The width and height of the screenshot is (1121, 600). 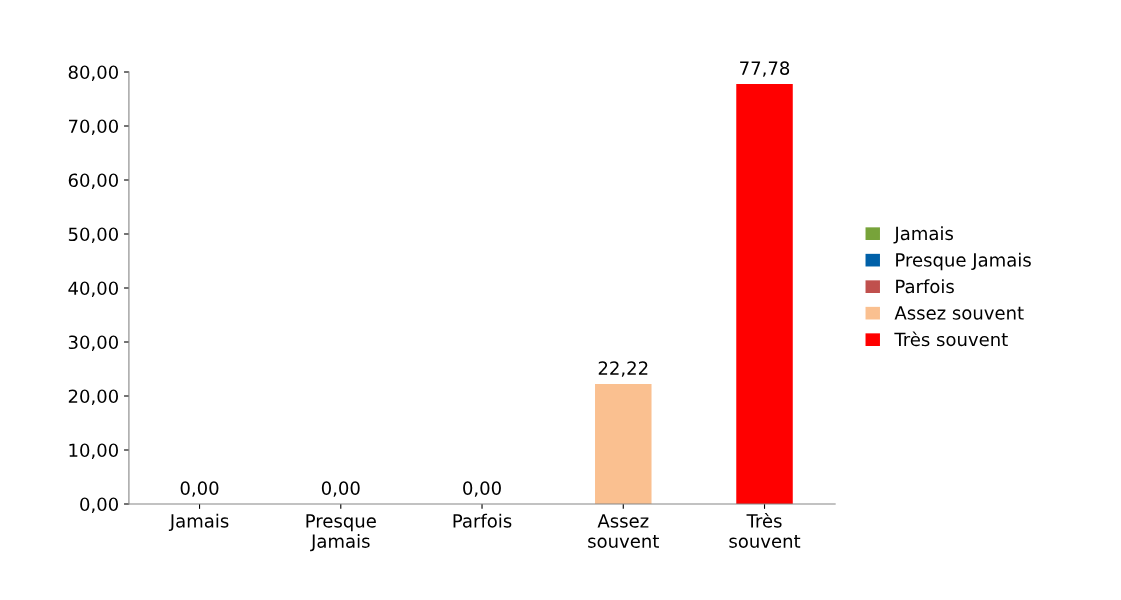 I want to click on x-tick-label: Assez souvent, so click(x=623, y=531).